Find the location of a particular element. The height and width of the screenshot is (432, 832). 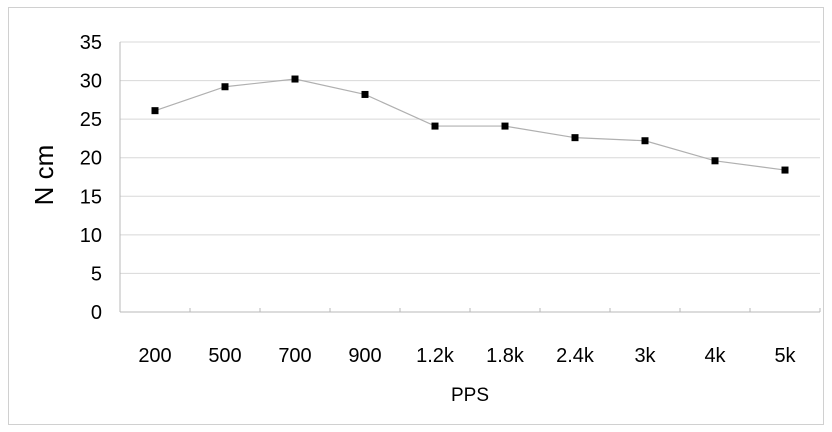

y-tick-labels: 0 5 10 15 20 25 30 35 is located at coordinates (91, 178).